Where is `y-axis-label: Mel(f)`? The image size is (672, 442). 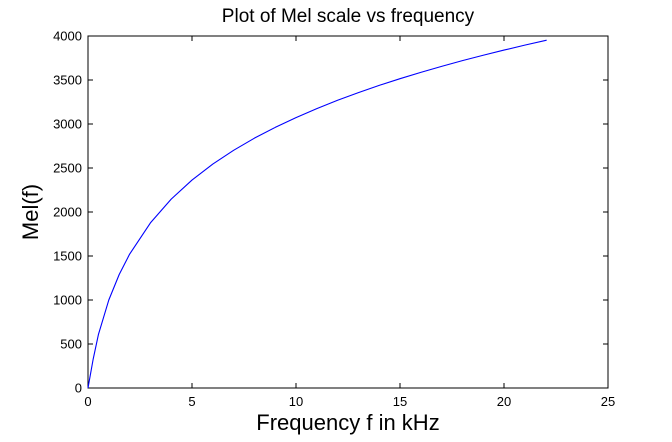 y-axis-label: Mel(f) is located at coordinates (30, 212).